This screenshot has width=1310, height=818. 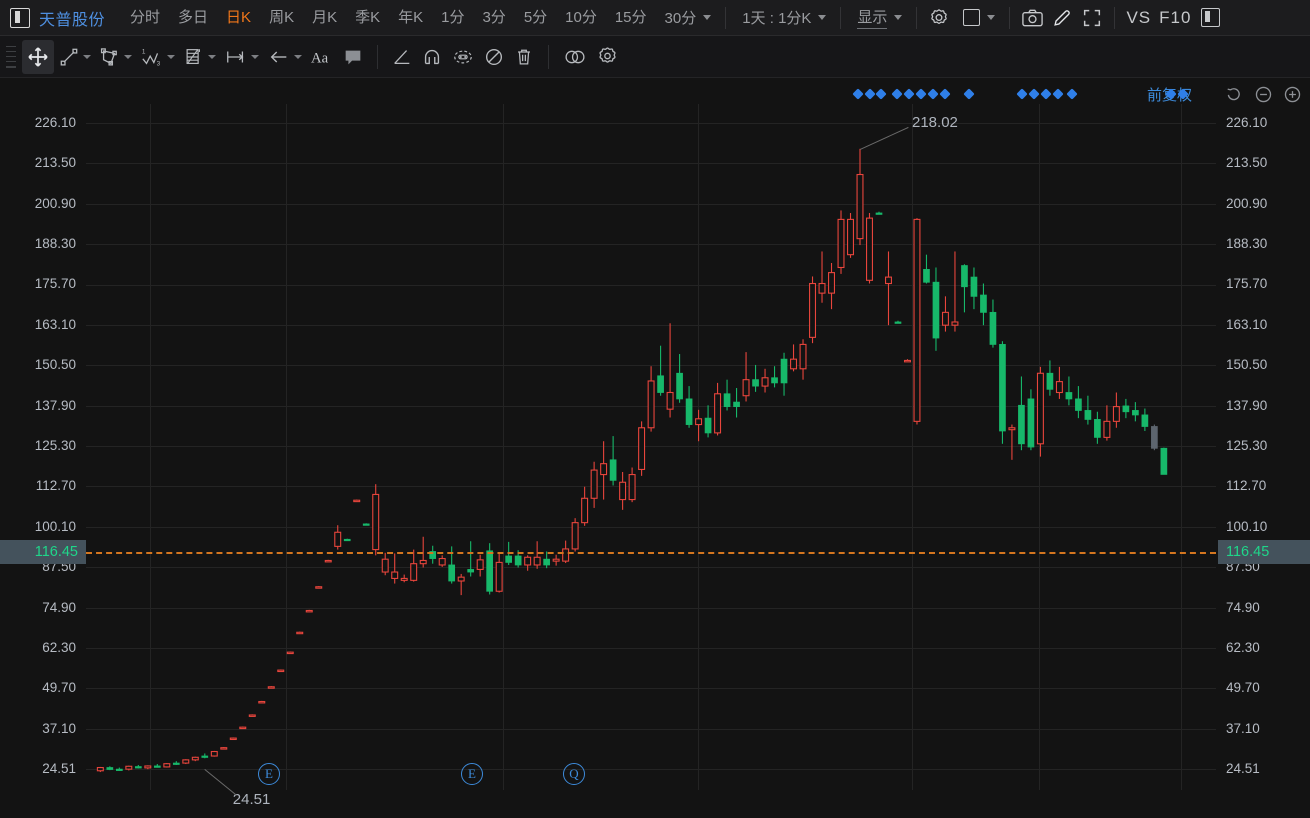 I want to click on y-axis-tick: 137.90, so click(x=1247, y=405).